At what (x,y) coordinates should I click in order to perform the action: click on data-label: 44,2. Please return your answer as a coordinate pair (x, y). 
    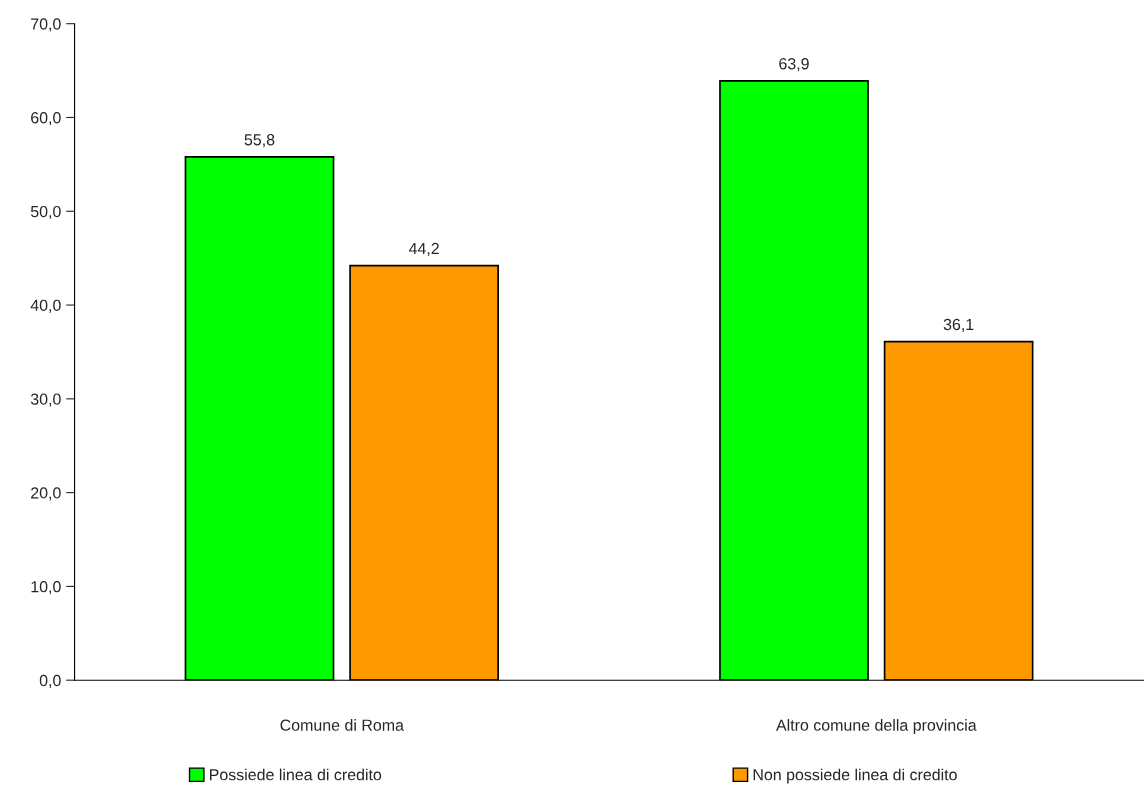
    Looking at the image, I should click on (423, 249).